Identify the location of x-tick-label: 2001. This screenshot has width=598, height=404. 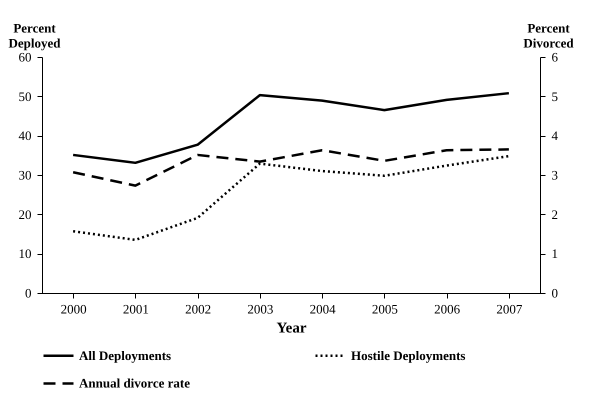
(135, 309).